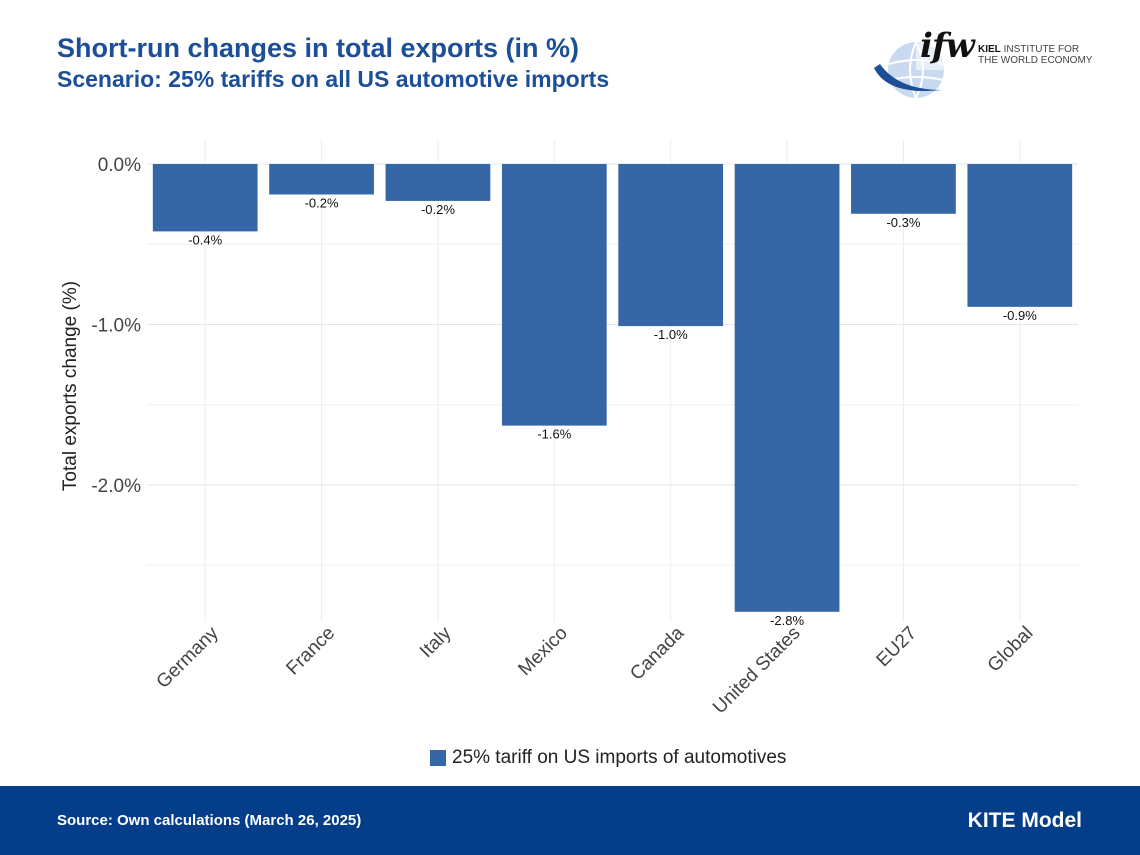  What do you see at coordinates (70, 386) in the screenshot?
I see `y-axis-label: Total exports change (%)` at bounding box center [70, 386].